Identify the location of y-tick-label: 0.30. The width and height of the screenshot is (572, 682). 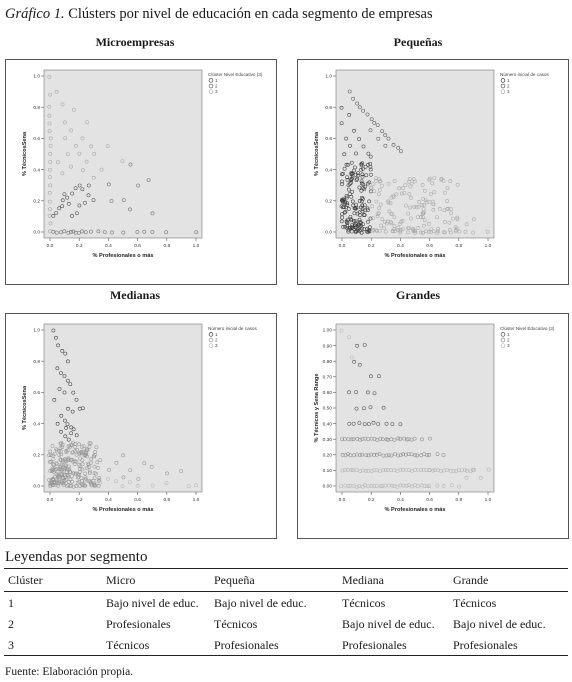
(328, 440).